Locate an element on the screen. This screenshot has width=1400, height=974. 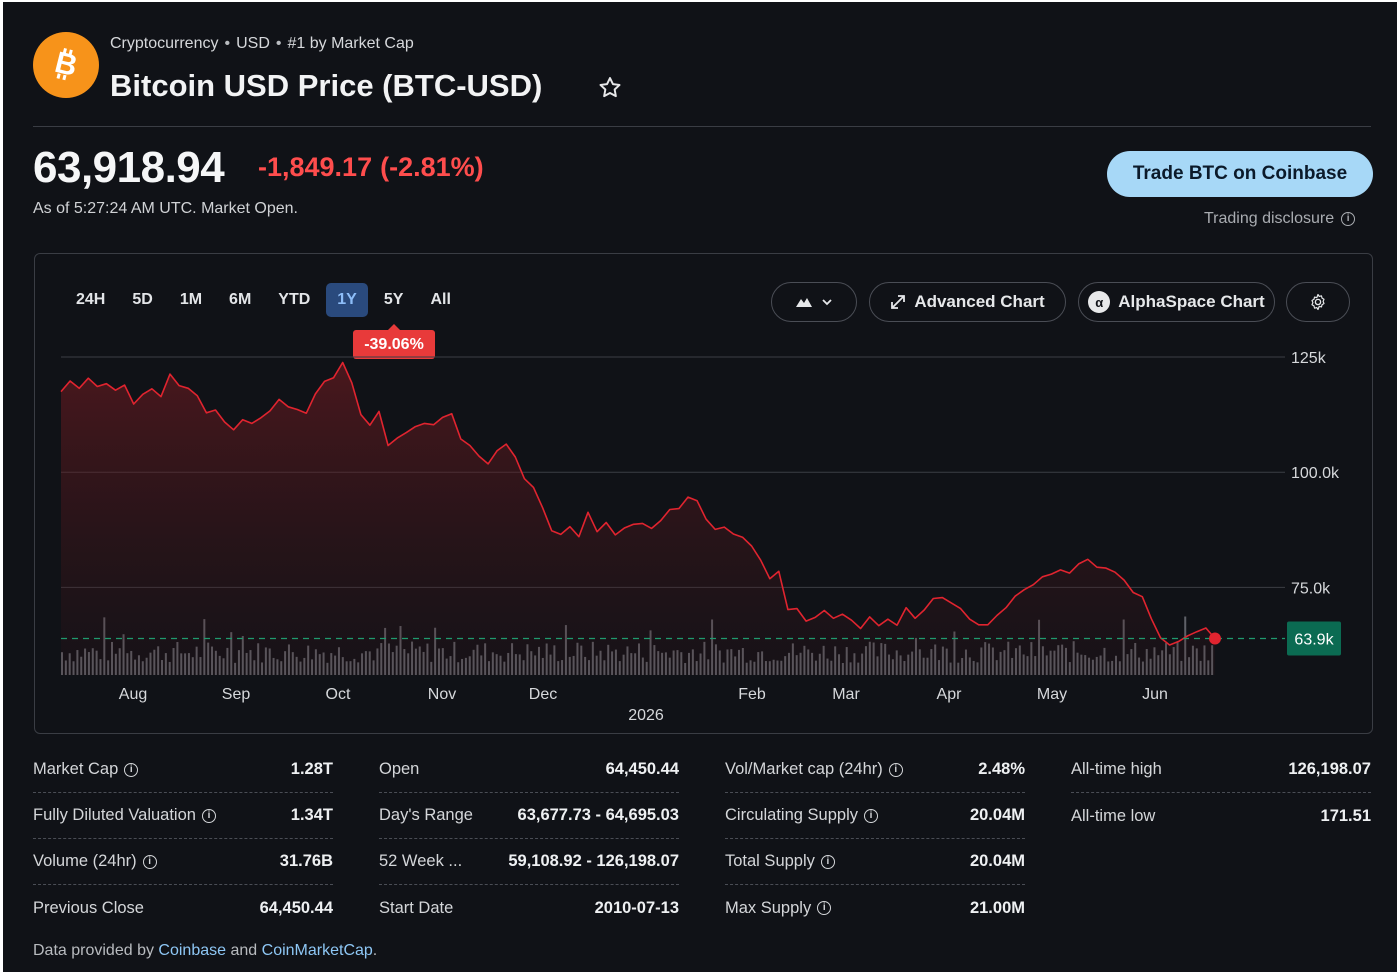
trading-disclosure-link: Trading disclosure i is located at coordinates (1280, 219).